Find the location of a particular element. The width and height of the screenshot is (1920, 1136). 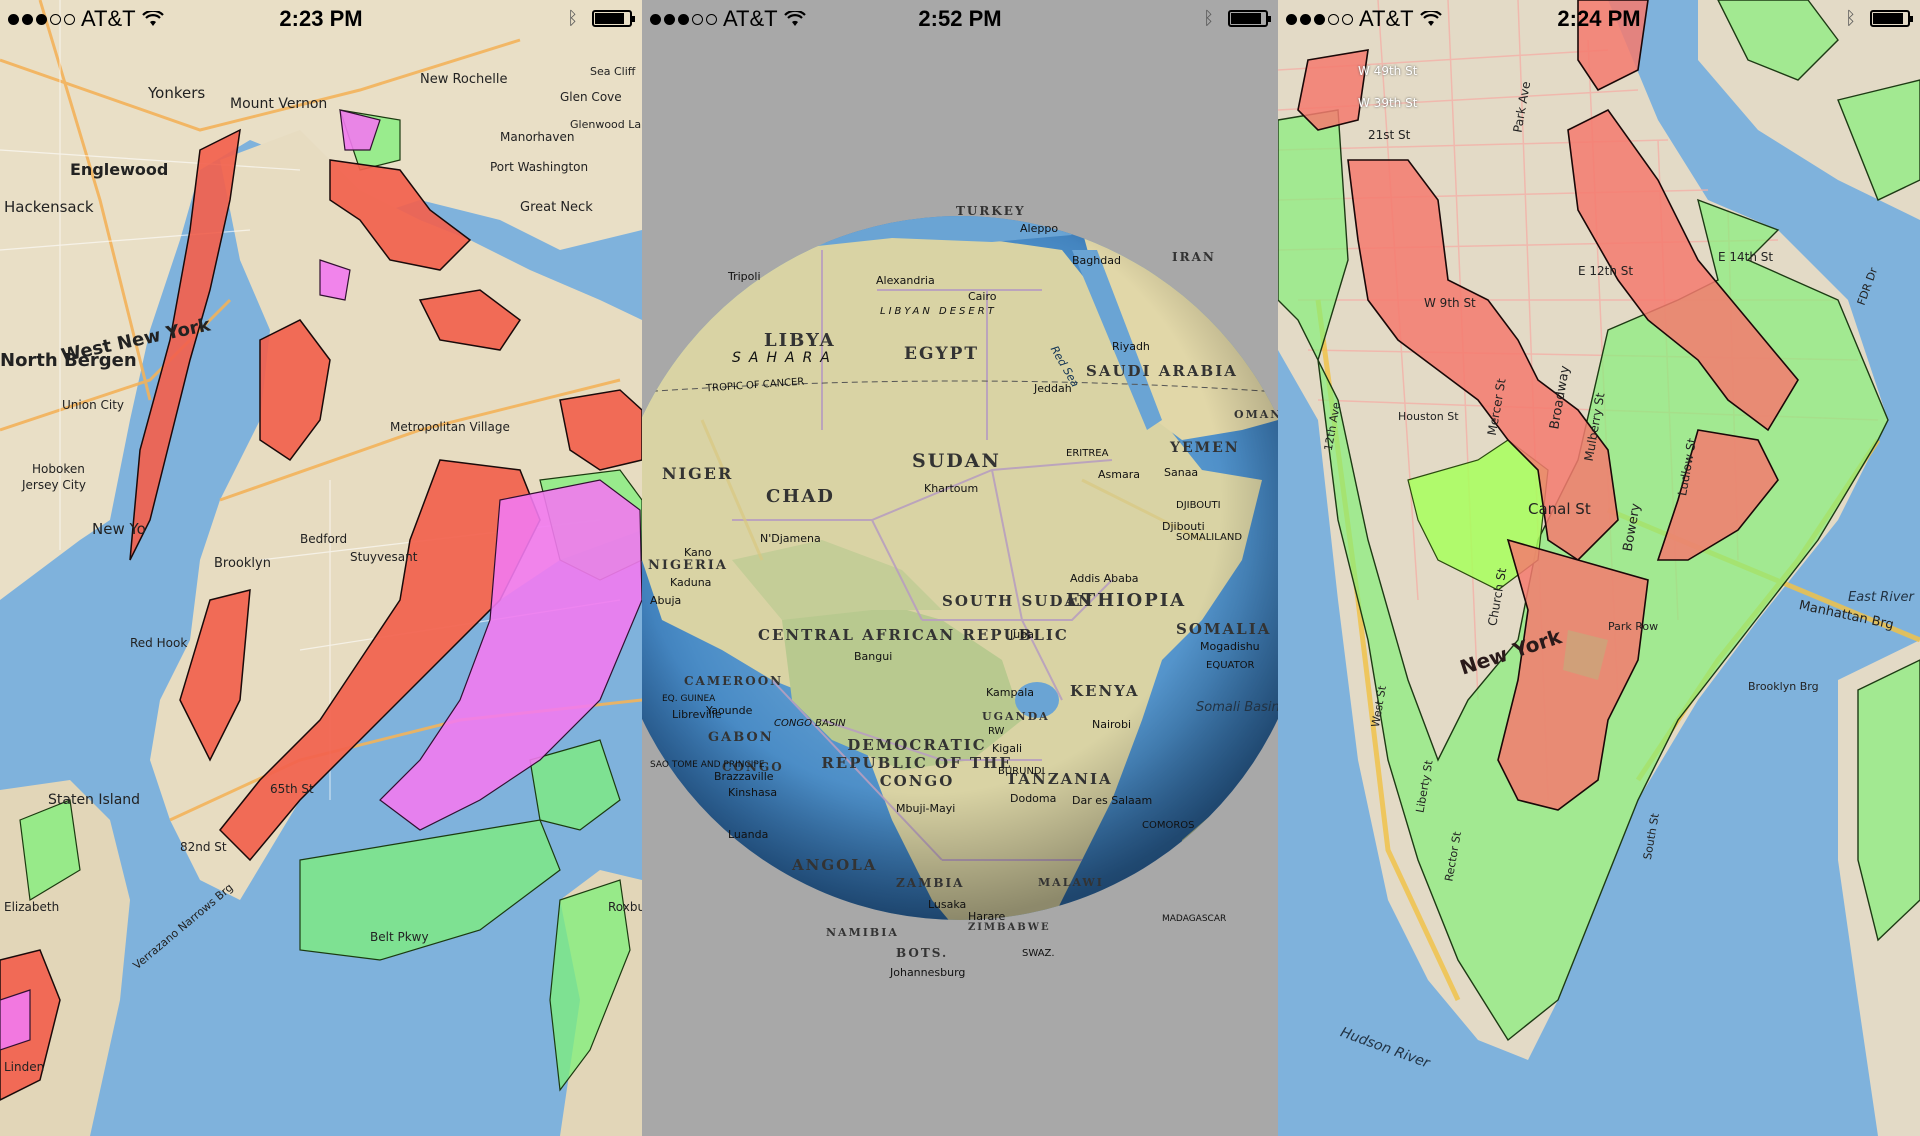

country-label: SUDAN is located at coordinates (956, 461).